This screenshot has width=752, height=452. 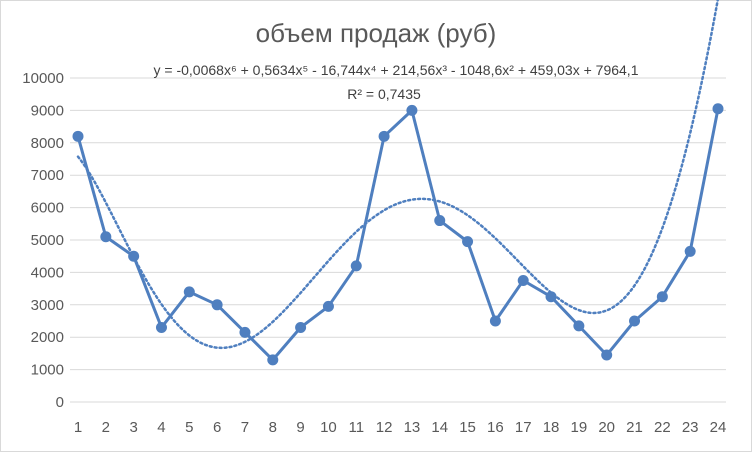 What do you see at coordinates (60, 402) in the screenshot?
I see `y-tick-label: 0` at bounding box center [60, 402].